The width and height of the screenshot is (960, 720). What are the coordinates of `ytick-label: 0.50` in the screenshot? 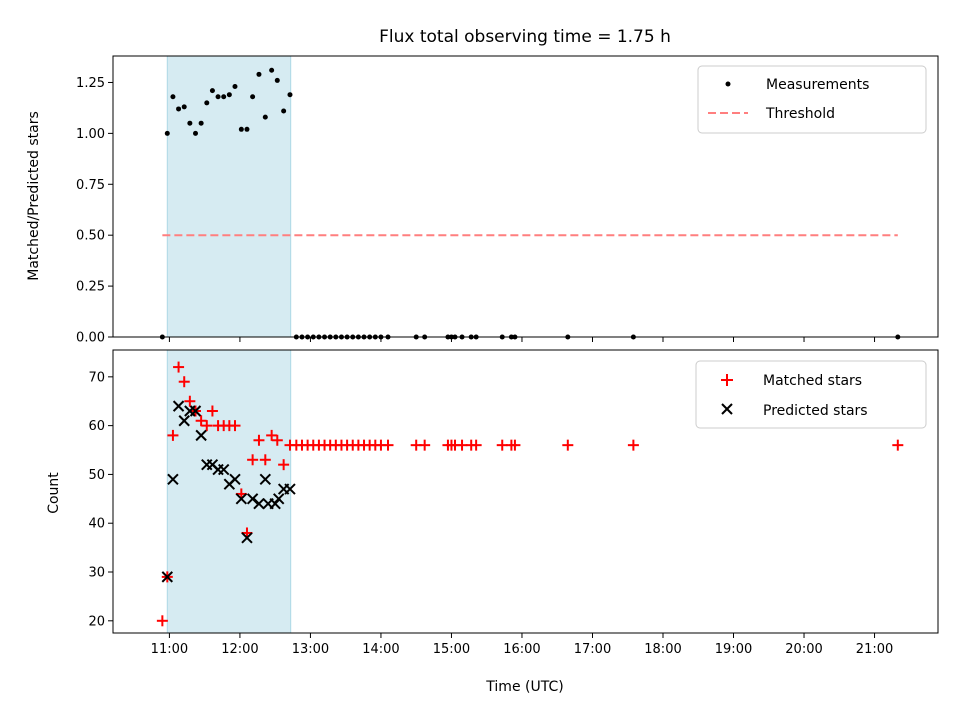 It's located at (90, 236).